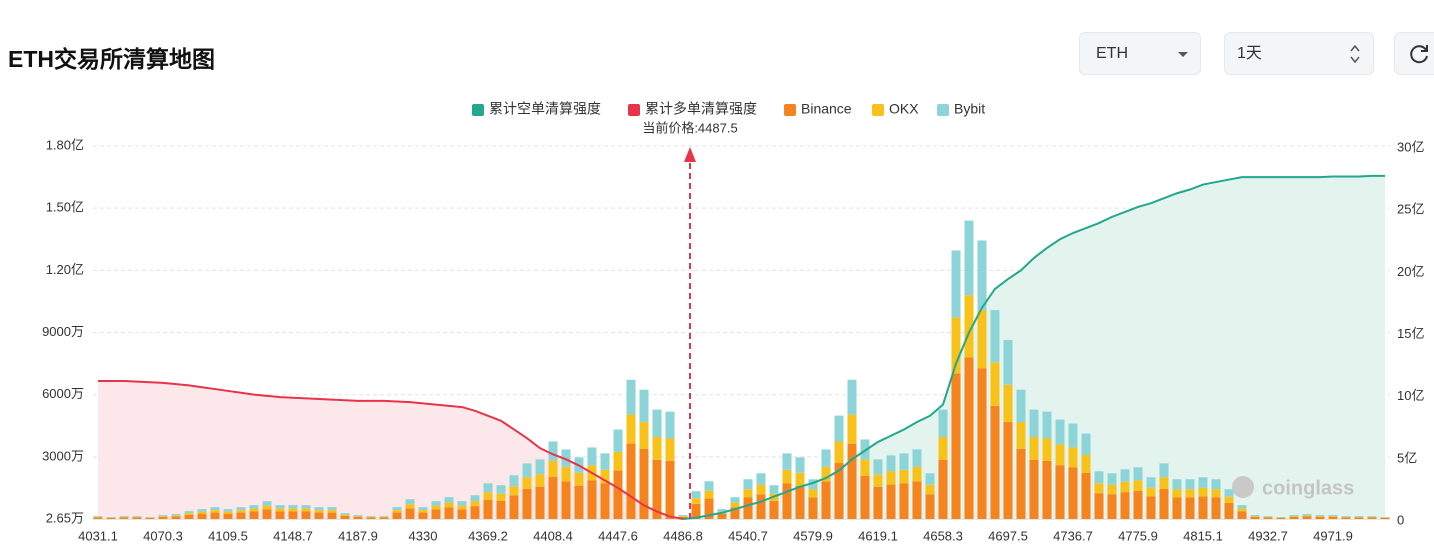 The image size is (1434, 549). I want to click on x-tick-label: 4619.1, so click(878, 535).